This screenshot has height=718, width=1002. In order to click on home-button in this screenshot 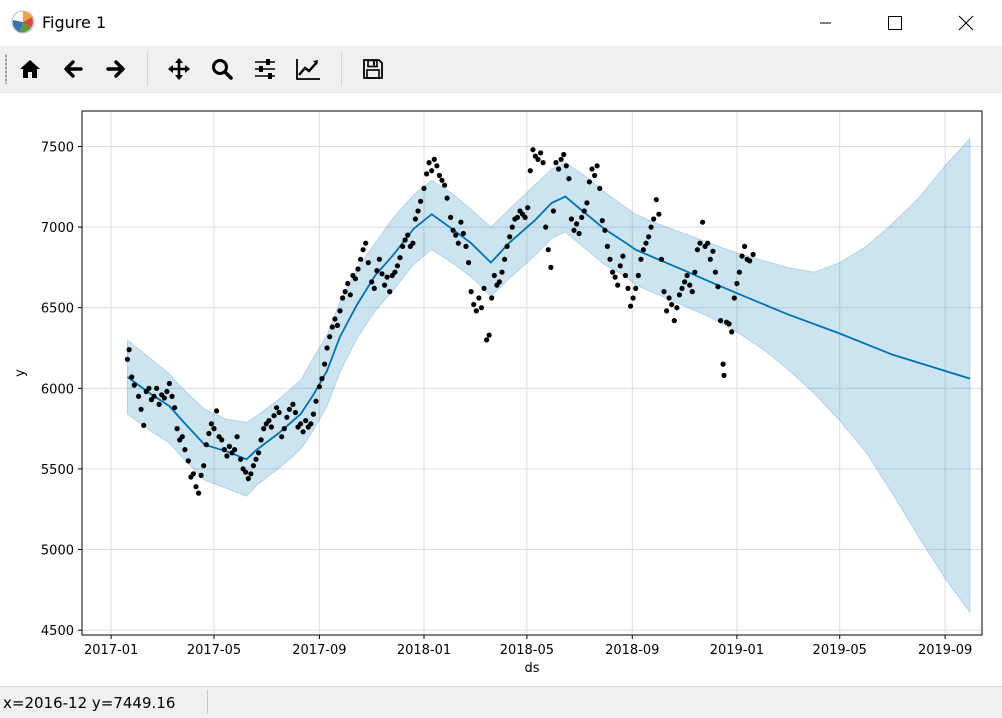, I will do `click(30, 69)`.